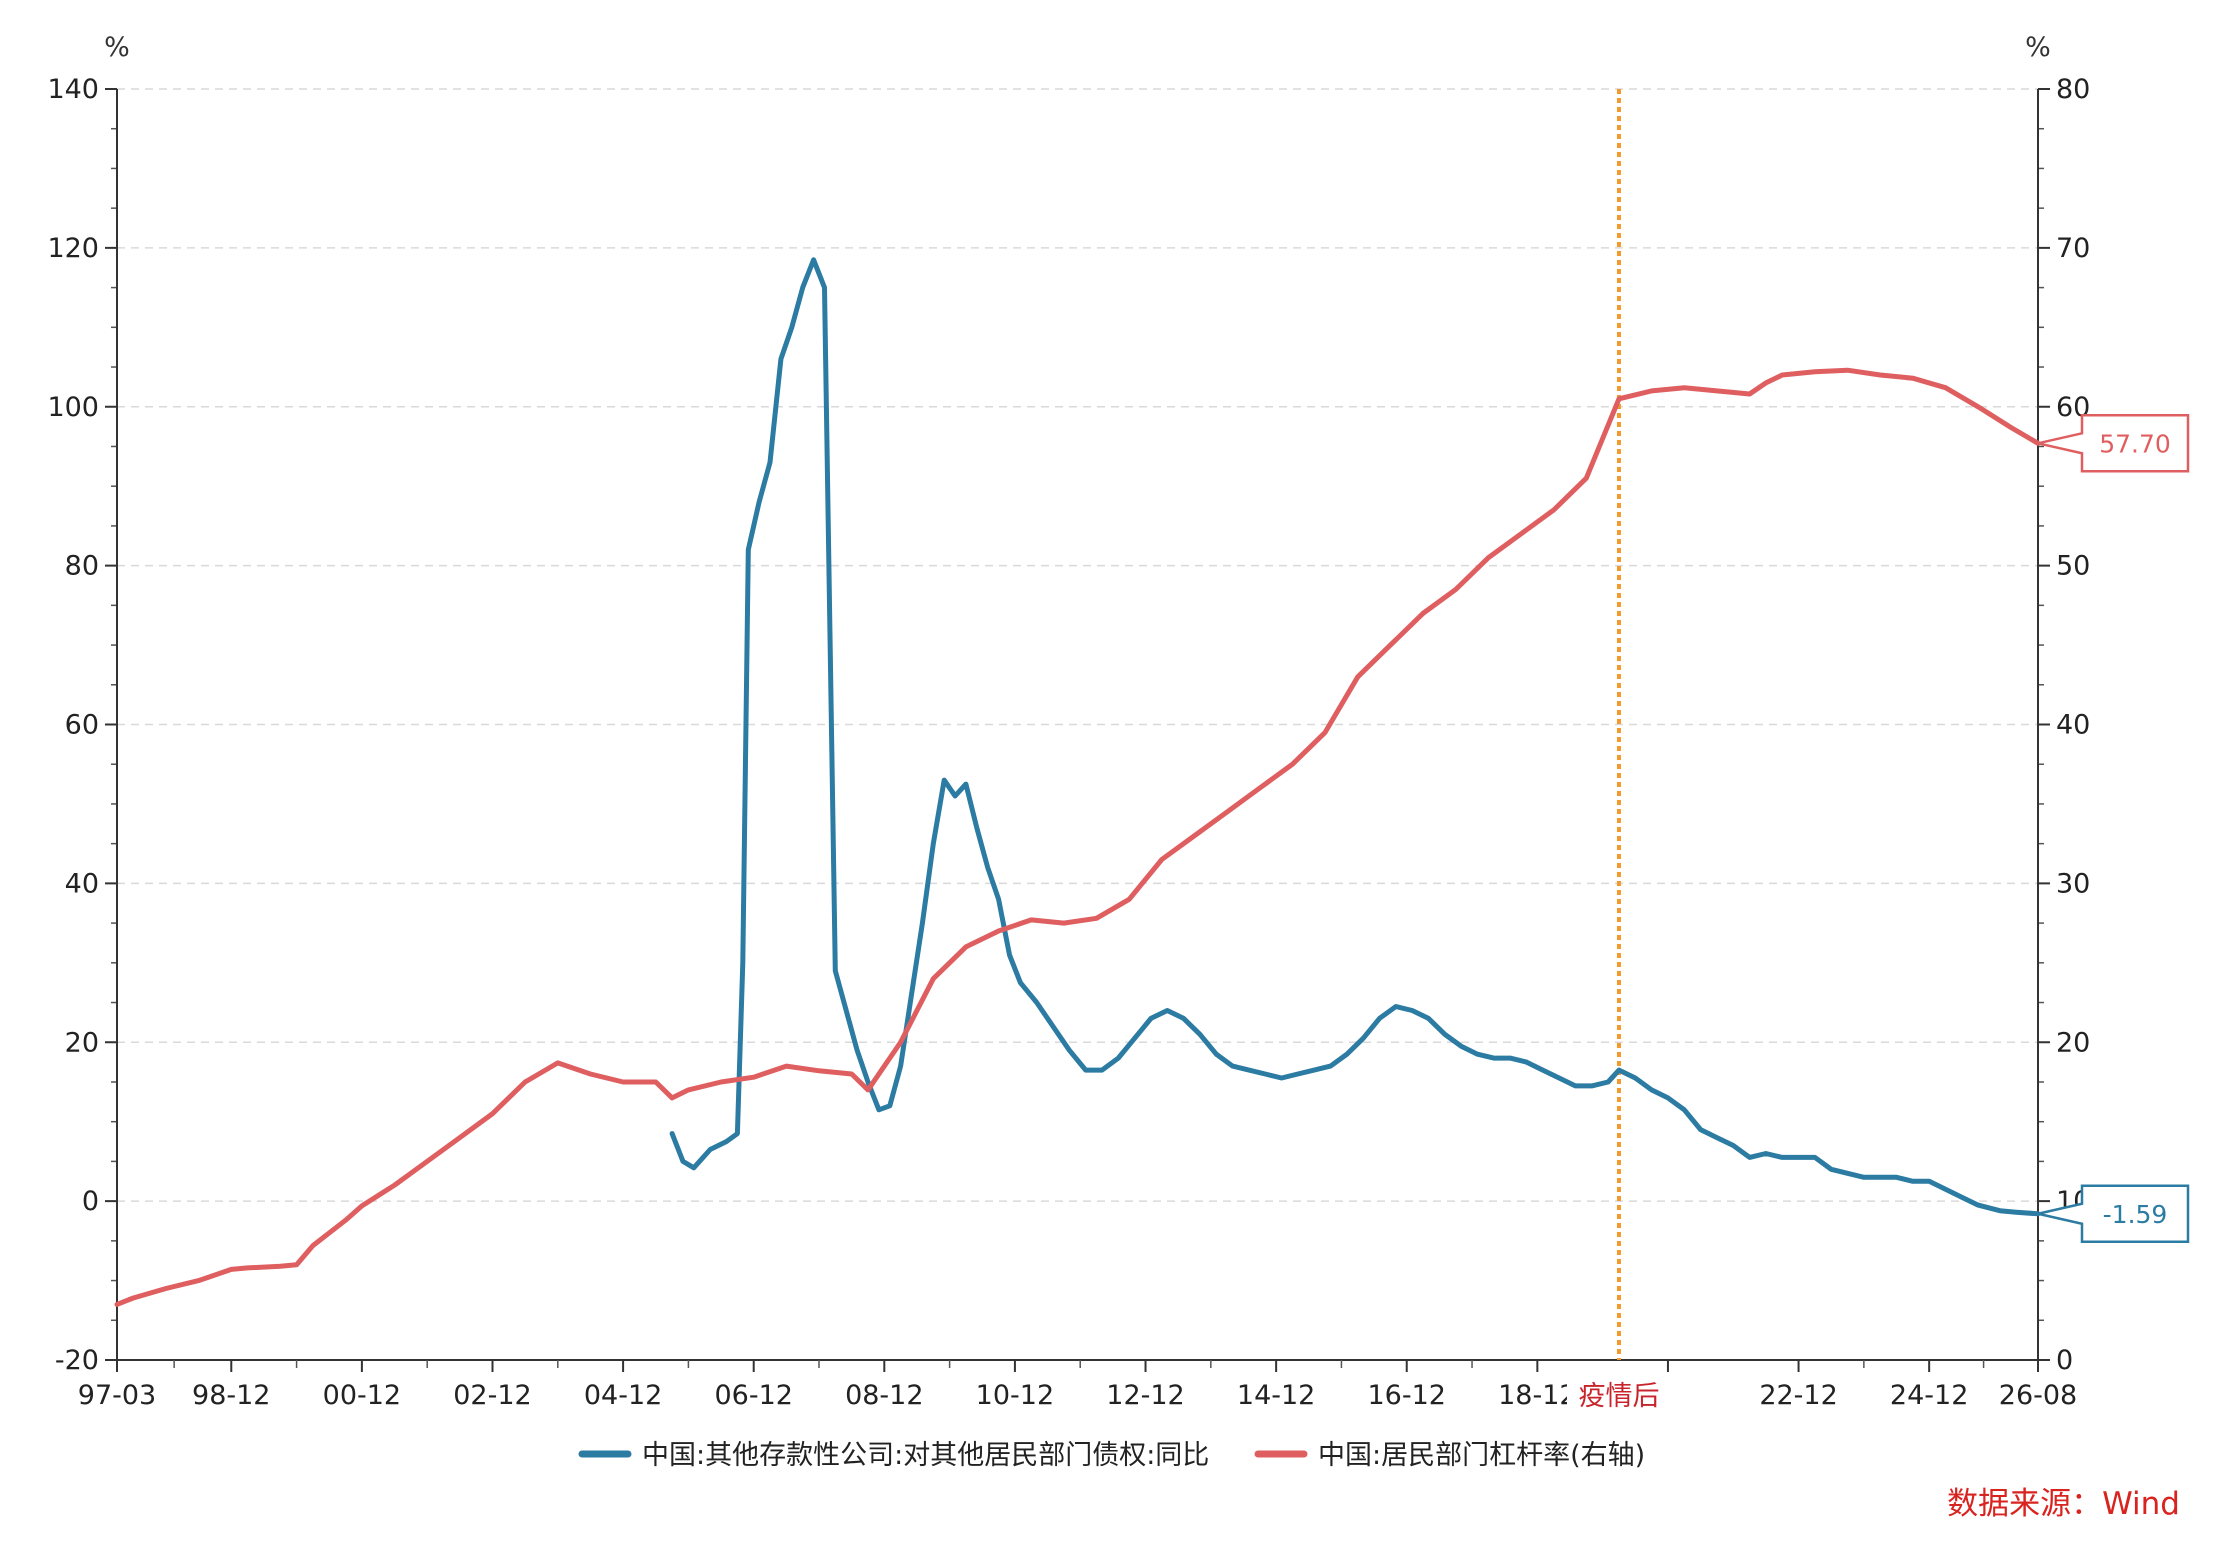 The height and width of the screenshot is (1542, 2220). Describe the element at coordinates (2135, 443) in the screenshot. I see `end-value-label: 57.70` at that location.